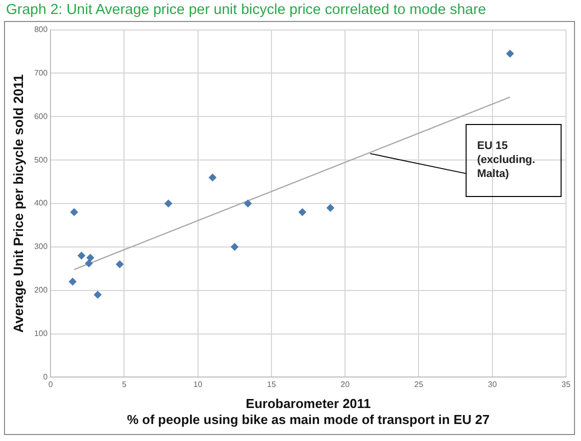  Describe the element at coordinates (18, 203) in the screenshot. I see `y-axis-title: Average Unit Price per bicycle sold 2011` at that location.